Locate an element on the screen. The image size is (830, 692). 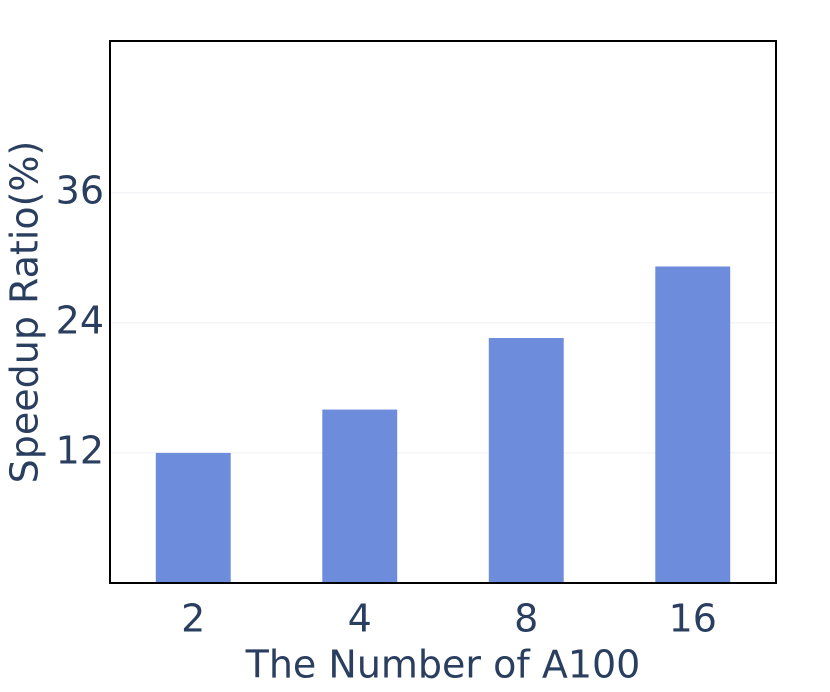
x-tick-label: 8 is located at coordinates (526, 619).